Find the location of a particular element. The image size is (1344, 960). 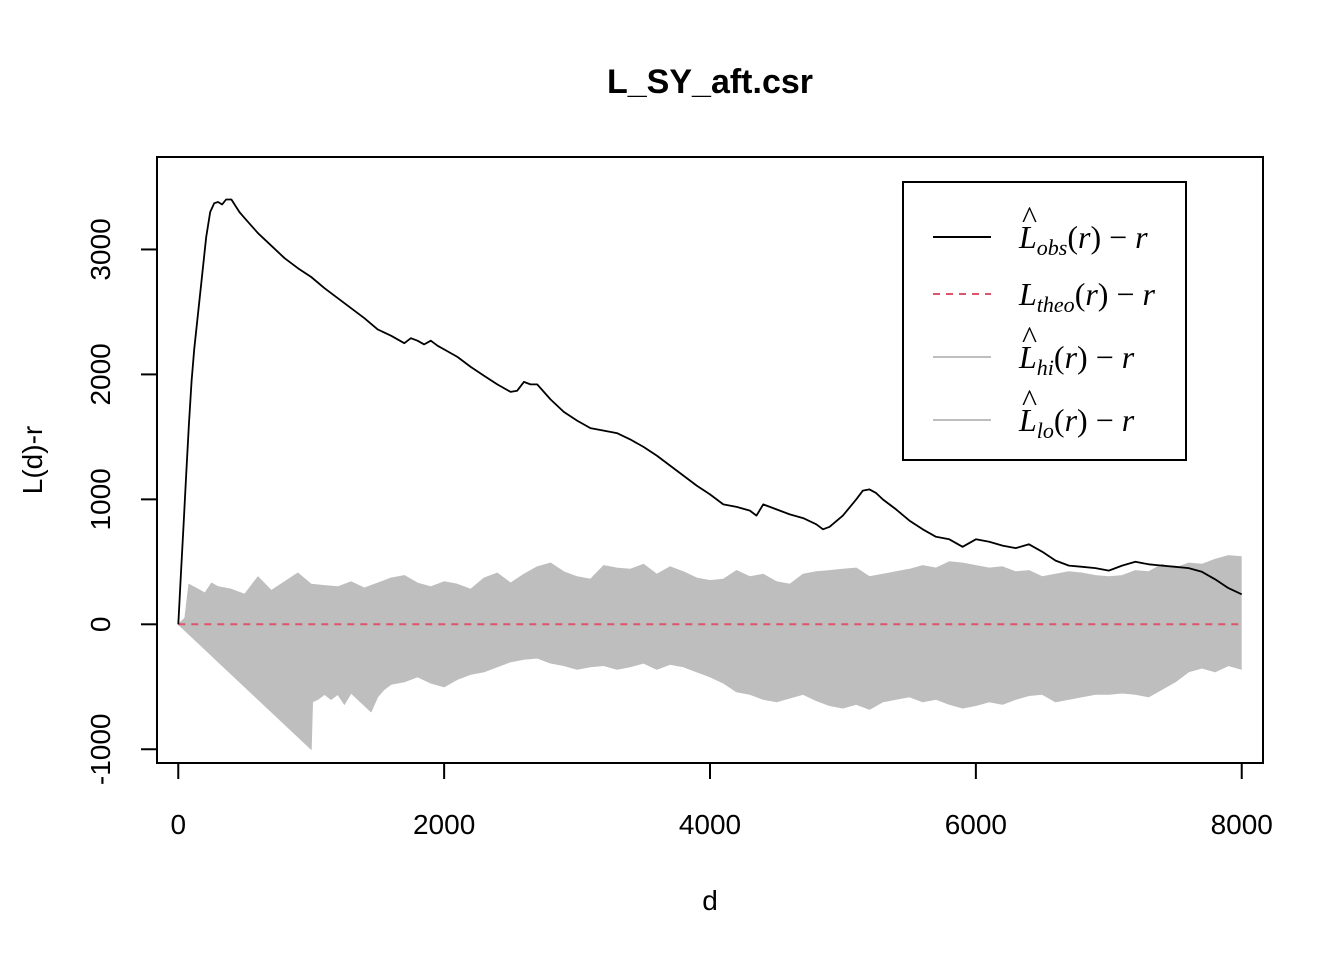

x-tick-label: 0 is located at coordinates (178, 824).